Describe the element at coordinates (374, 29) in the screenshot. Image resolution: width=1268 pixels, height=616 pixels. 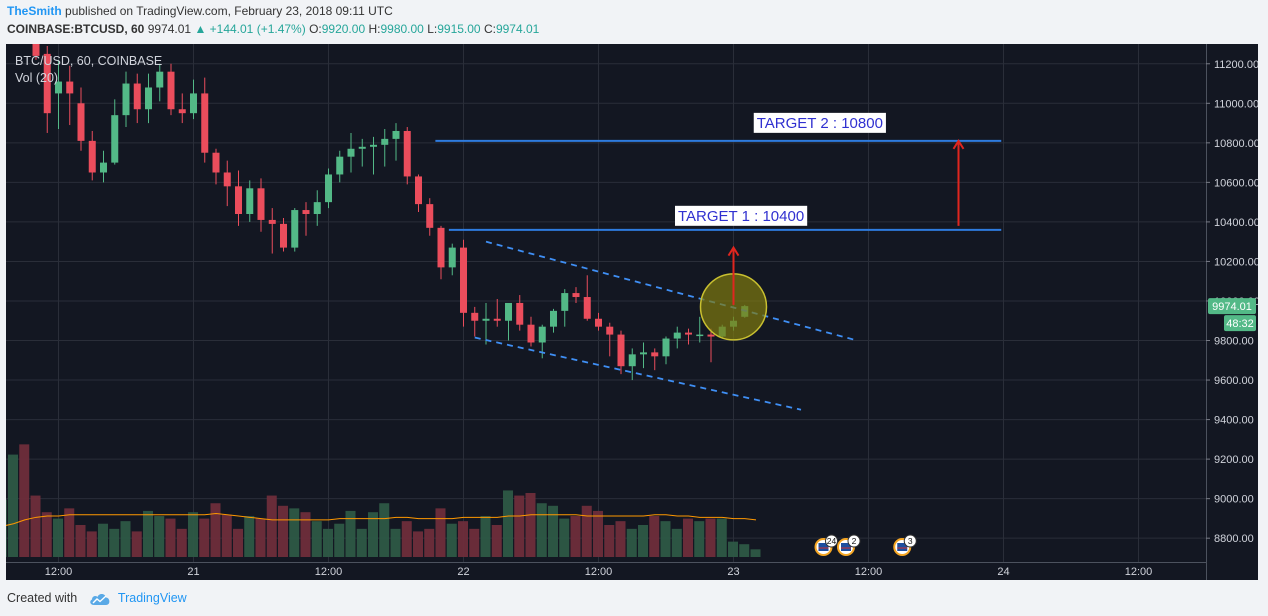
I see `high-label: H:` at that location.